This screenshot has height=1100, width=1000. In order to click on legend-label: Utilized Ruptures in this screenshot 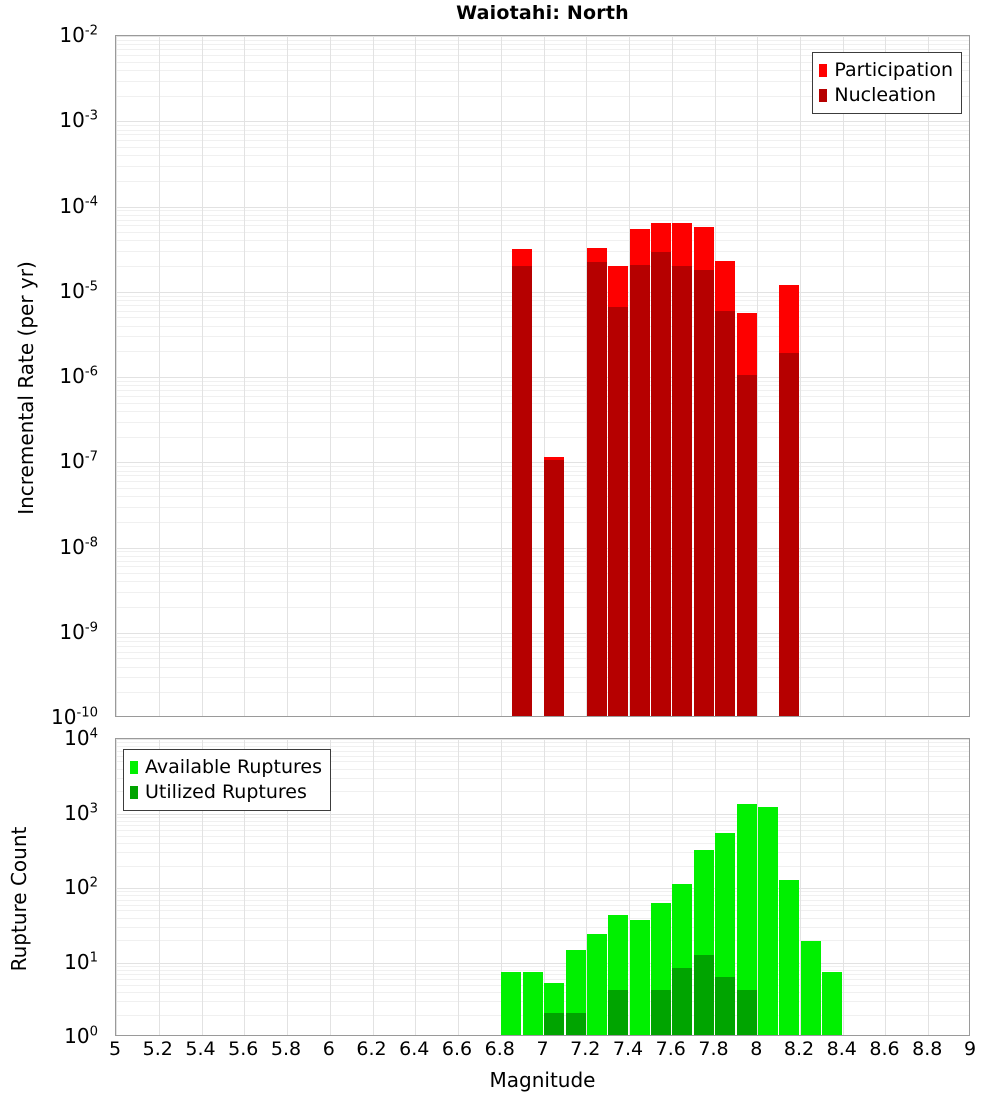, I will do `click(226, 792)`.